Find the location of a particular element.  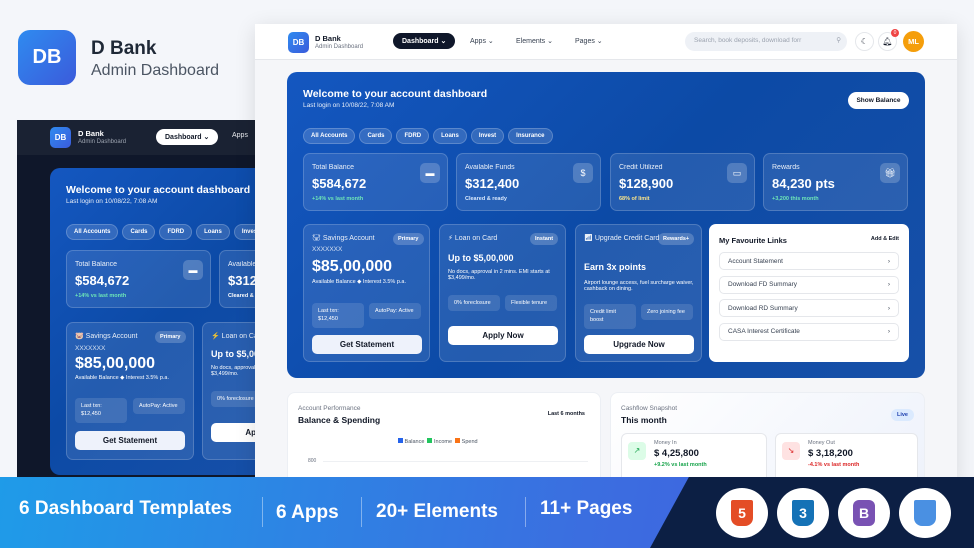

link-label: Account Statement is located at coordinates (755, 261).